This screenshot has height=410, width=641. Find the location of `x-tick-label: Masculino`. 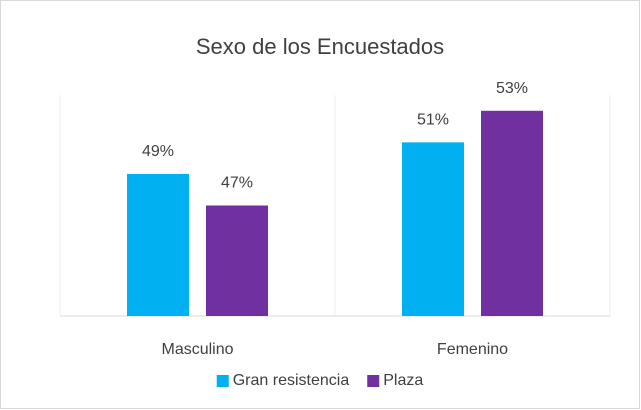

x-tick-label: Masculino is located at coordinates (197, 349).